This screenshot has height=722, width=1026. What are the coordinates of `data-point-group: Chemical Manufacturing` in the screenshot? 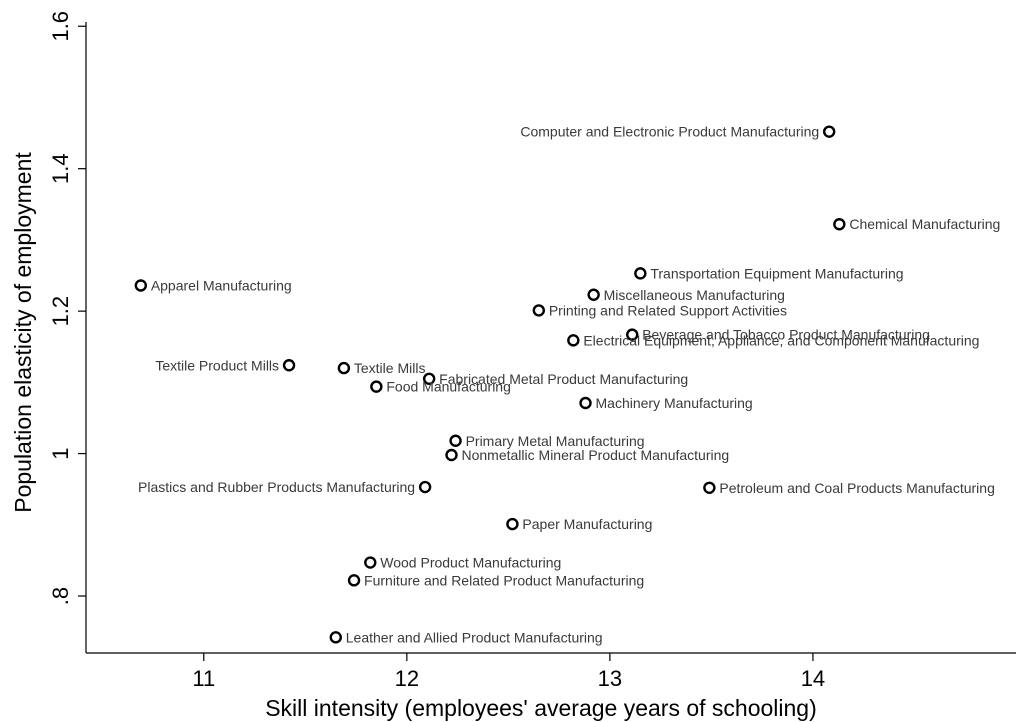 It's located at (916, 224).